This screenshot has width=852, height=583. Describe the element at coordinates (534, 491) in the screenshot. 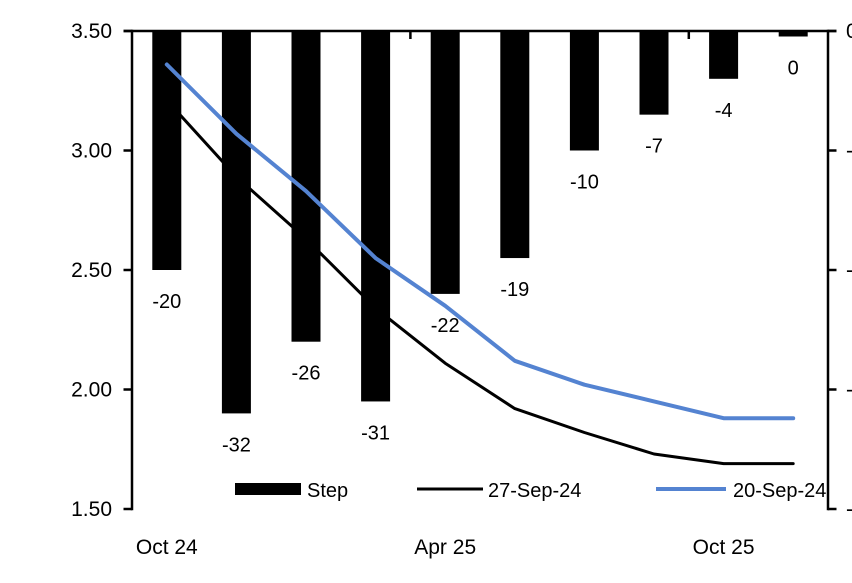

I see `legend-label: 27-Sep-24` at that location.